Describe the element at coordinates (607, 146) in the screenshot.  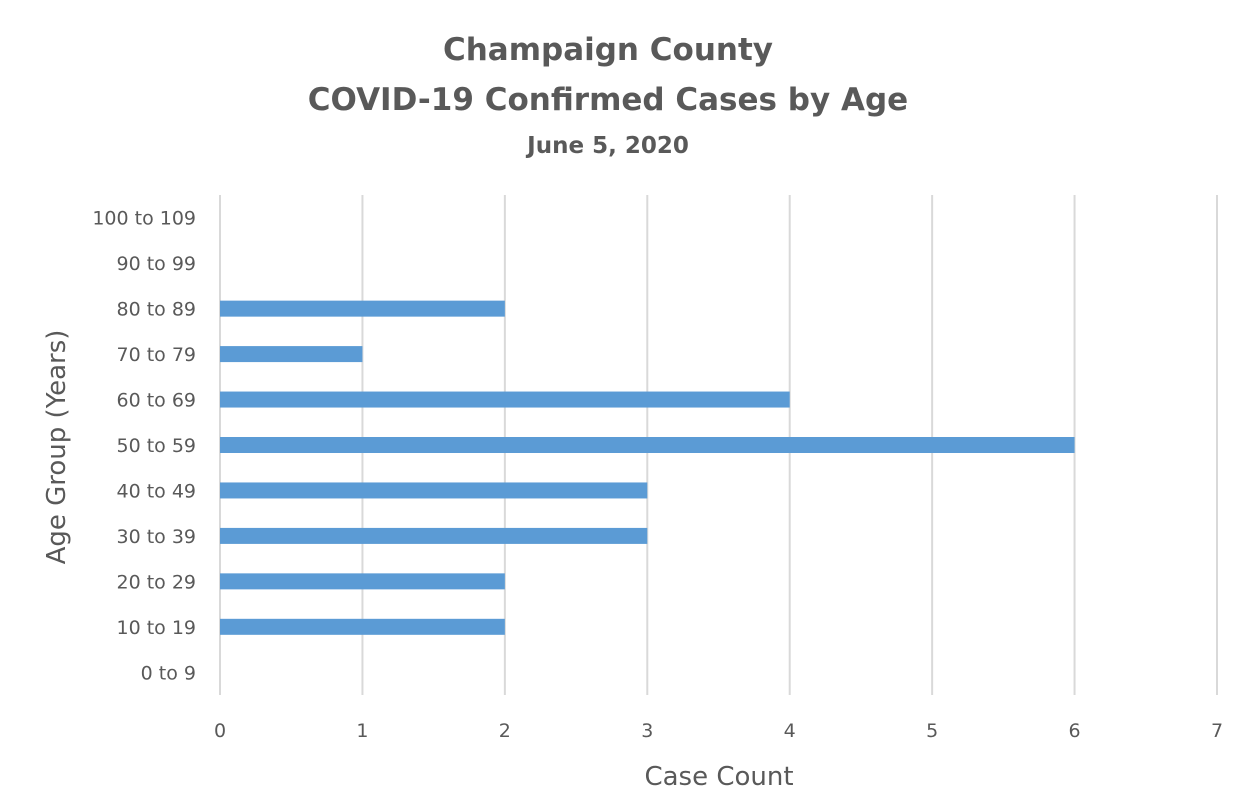
I see `chart-date: June 5, 2020` at that location.